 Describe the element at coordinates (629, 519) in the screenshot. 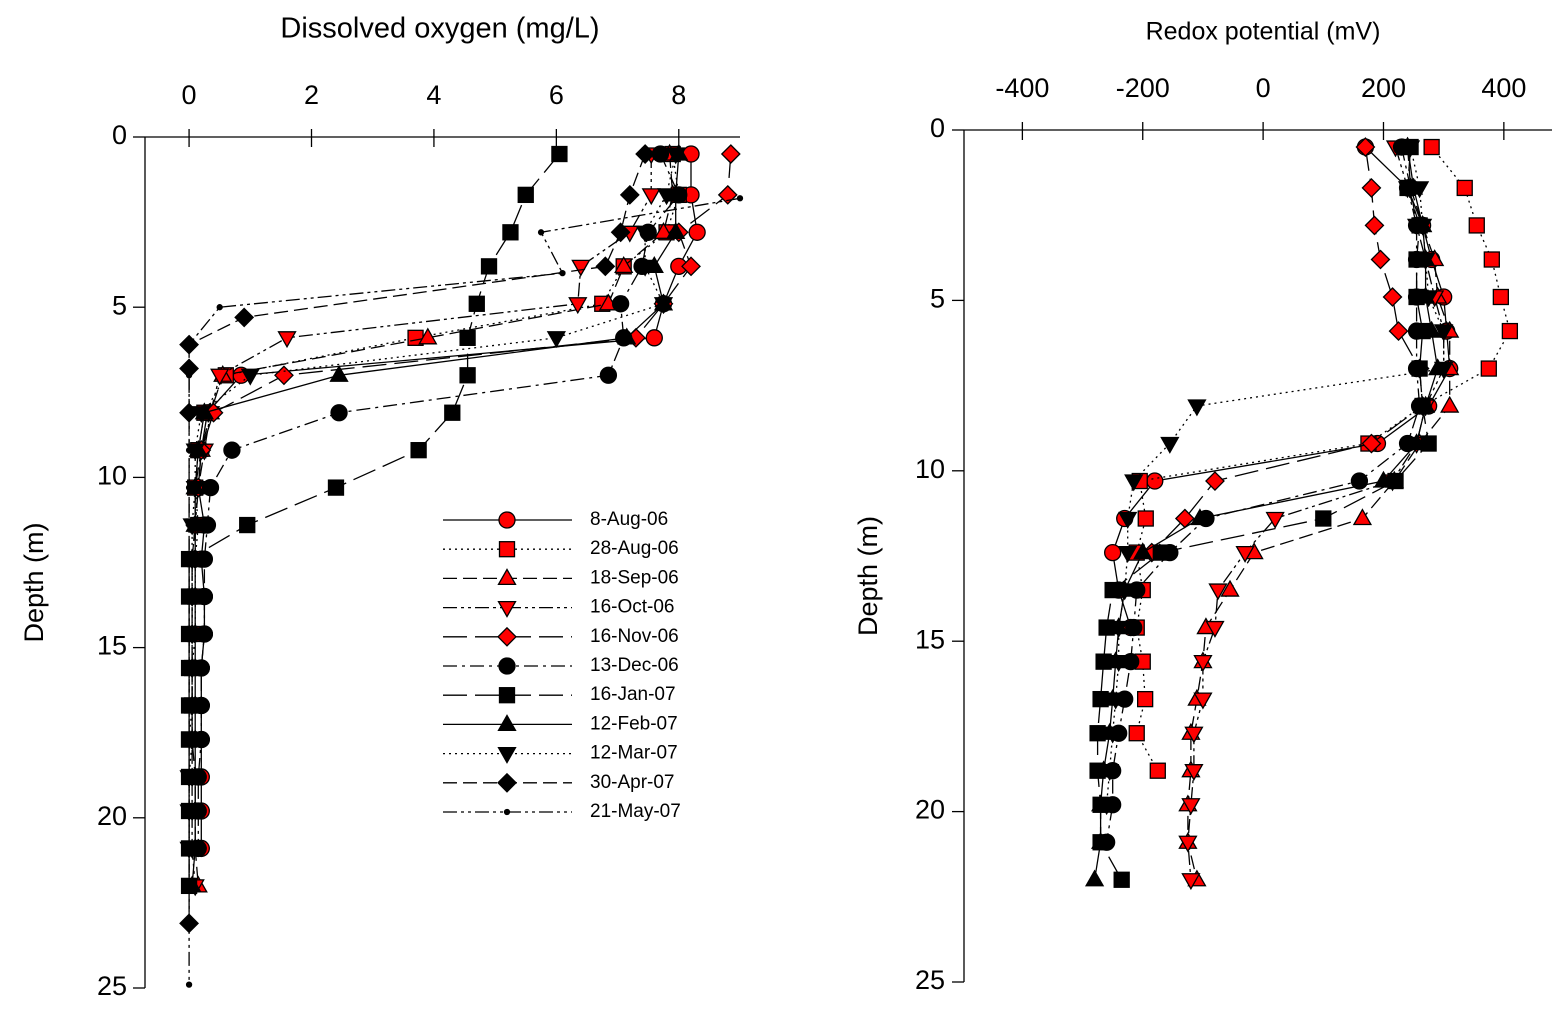

I see `legend-label: 8-Aug-06` at that location.